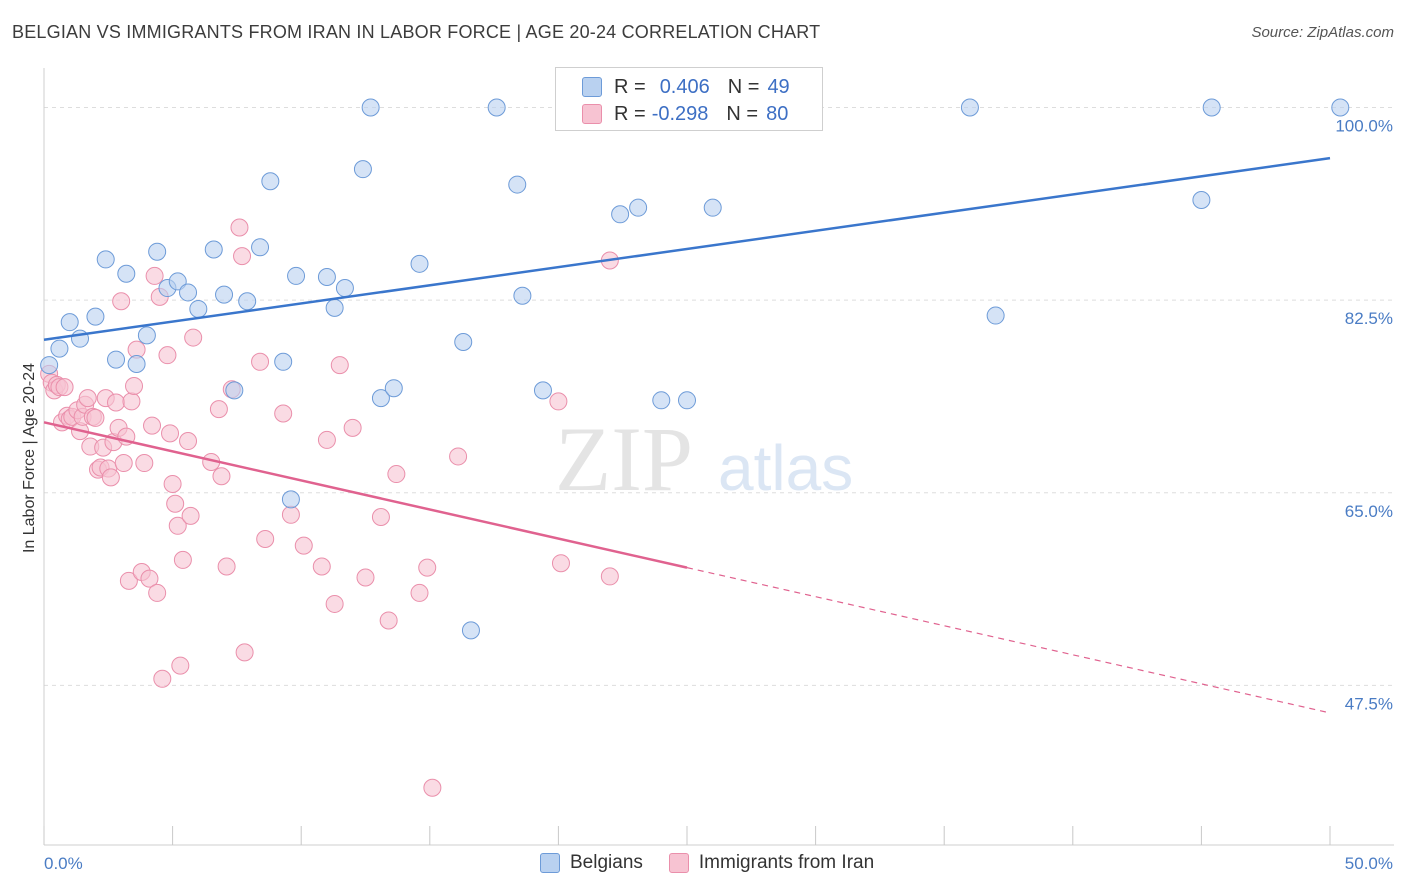 Image resolution: width=1406 pixels, height=892 pixels. I want to click on chart-source: Source: ZipAtlas.com, so click(1322, 32).